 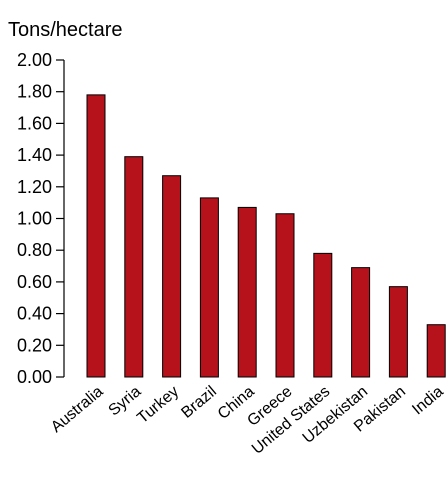 What do you see at coordinates (323, 315) in the screenshot?
I see `bar-united-states` at bounding box center [323, 315].